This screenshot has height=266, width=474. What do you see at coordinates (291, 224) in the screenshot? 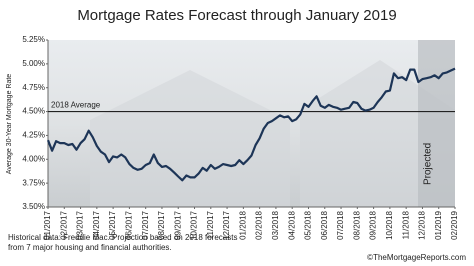
I see `x-tick-label: 04/2018` at bounding box center [291, 224].